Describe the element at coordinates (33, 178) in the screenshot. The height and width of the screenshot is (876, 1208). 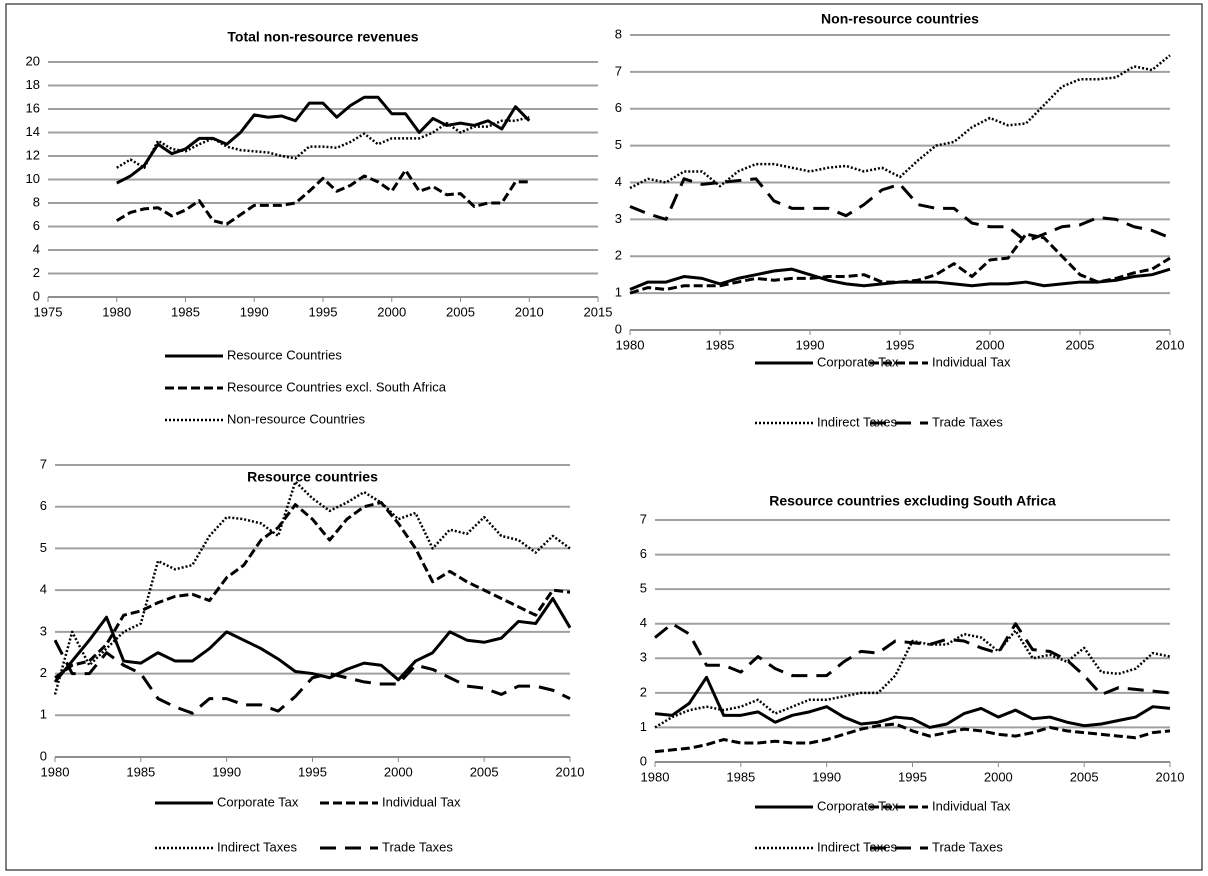
I see `y-tick-label: 10` at that location.